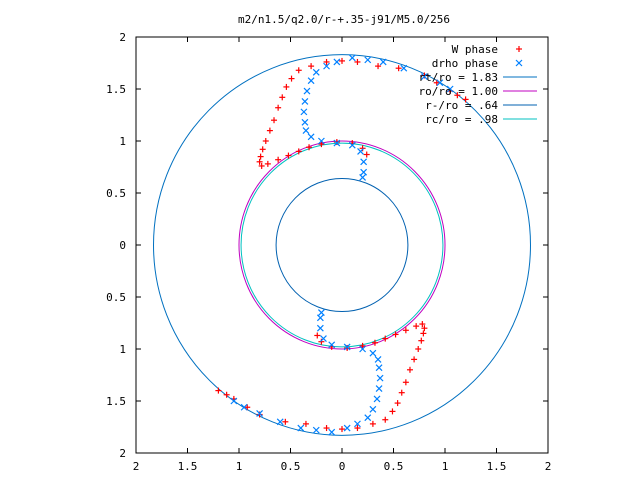 The image size is (640, 480). What do you see at coordinates (519, 63) in the screenshot?
I see `legend-marker` at bounding box center [519, 63].